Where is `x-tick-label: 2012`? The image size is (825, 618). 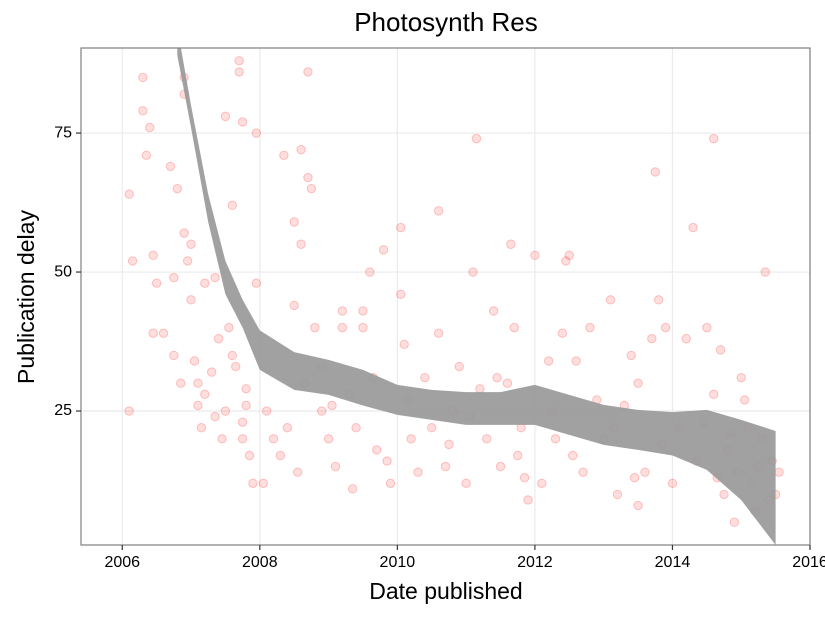 x-tick-label: 2012 is located at coordinates (535, 562).